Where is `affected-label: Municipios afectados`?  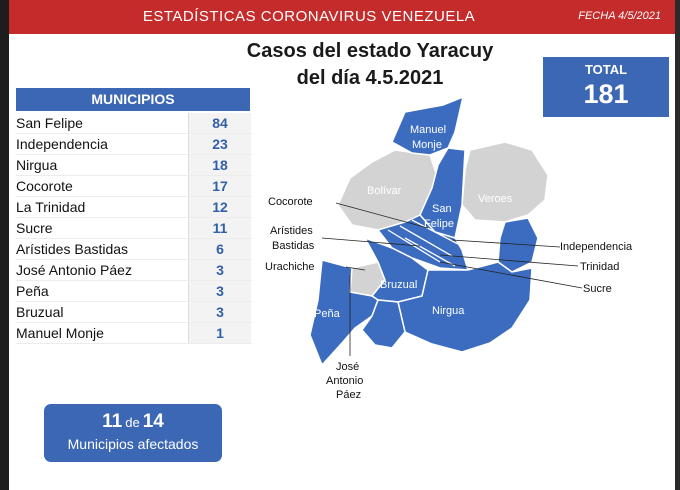 affected-label: Municipios afectados is located at coordinates (133, 444).